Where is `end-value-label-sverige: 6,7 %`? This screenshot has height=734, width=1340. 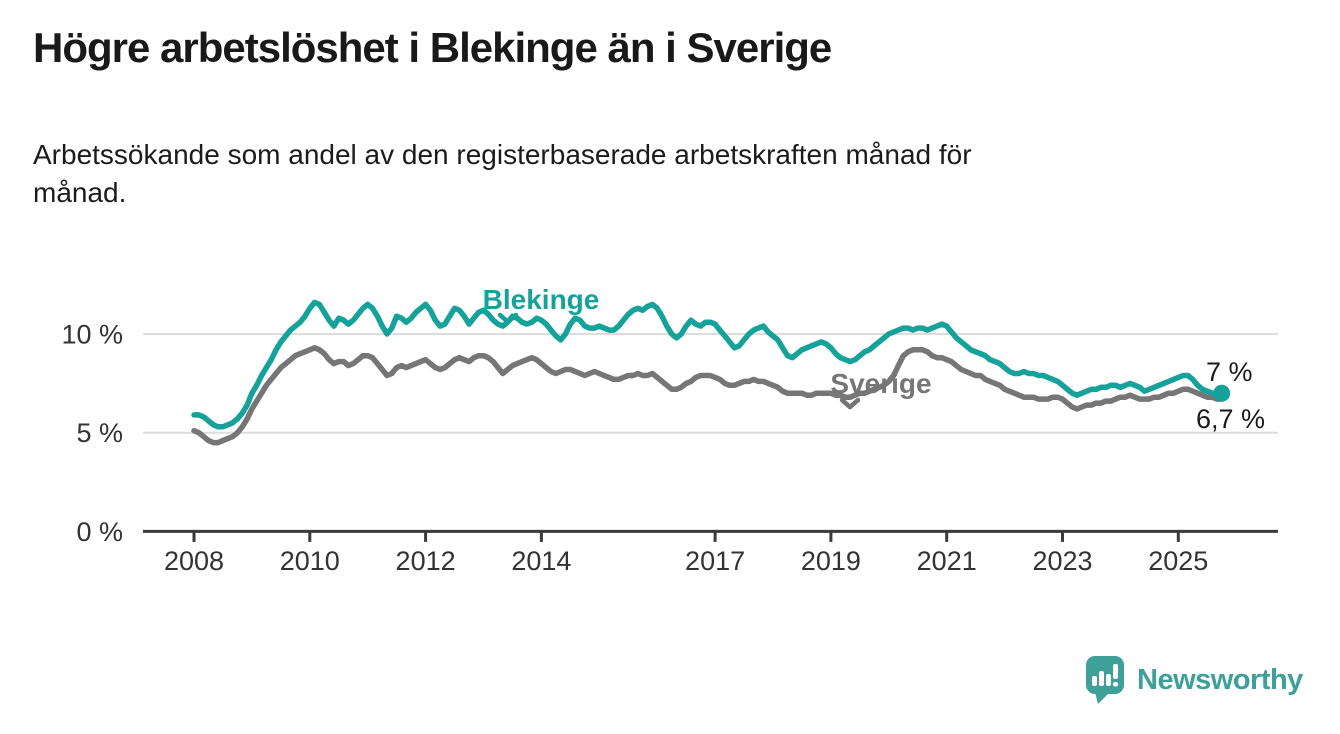
end-value-label-sverige: 6,7 % is located at coordinates (1230, 419).